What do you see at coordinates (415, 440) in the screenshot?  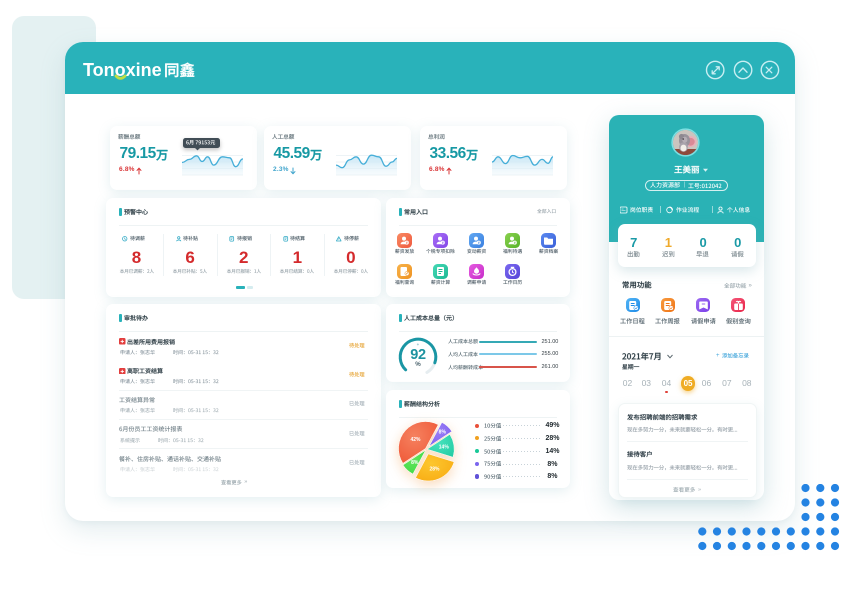 I see `svg-text: 42%` at bounding box center [415, 440].